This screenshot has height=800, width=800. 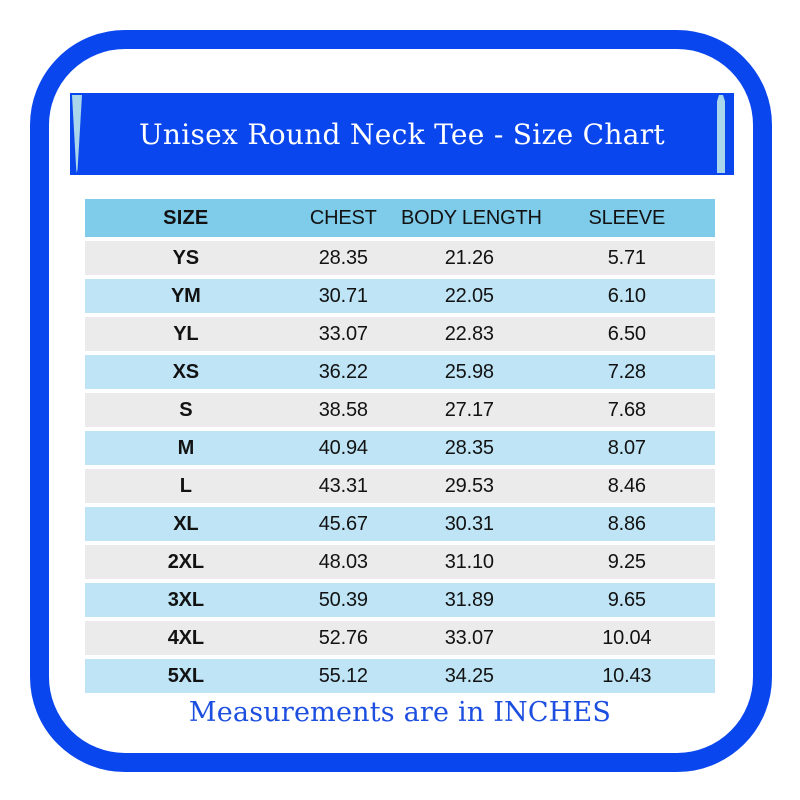 What do you see at coordinates (186, 258) in the screenshot?
I see `size-cell: YS` at bounding box center [186, 258].